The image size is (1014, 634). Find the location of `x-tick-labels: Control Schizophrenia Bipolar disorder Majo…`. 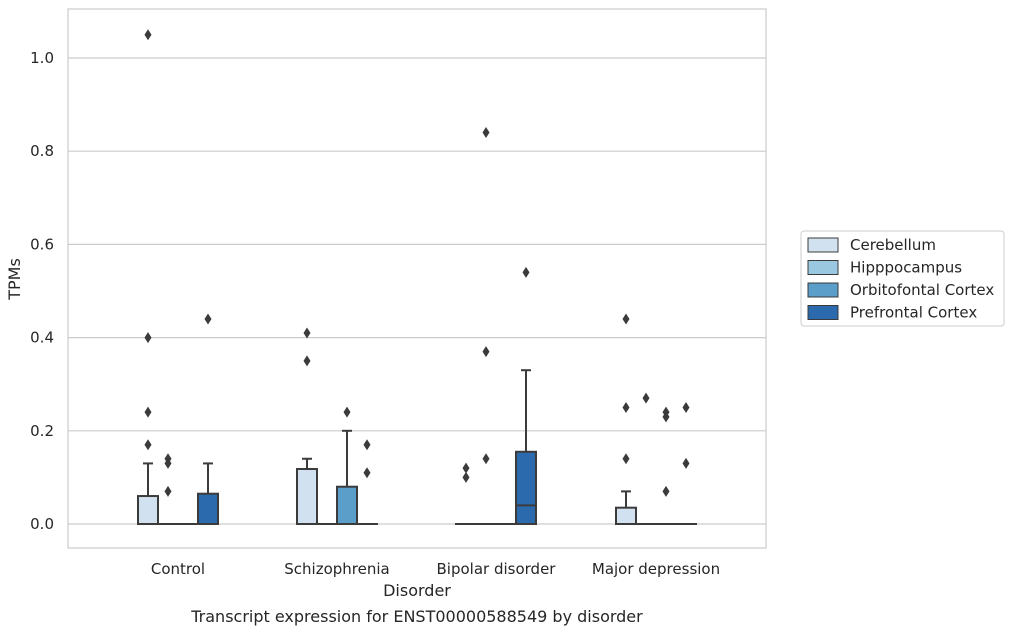

x-tick-labels: Control Schizophrenia Bipolar disorder Majo… is located at coordinates (435, 569).